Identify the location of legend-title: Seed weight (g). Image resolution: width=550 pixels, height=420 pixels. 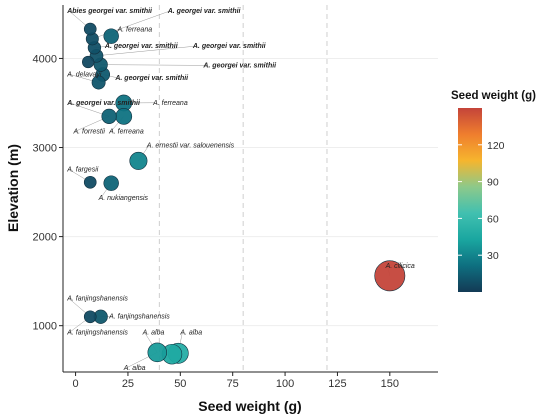
(493, 96).